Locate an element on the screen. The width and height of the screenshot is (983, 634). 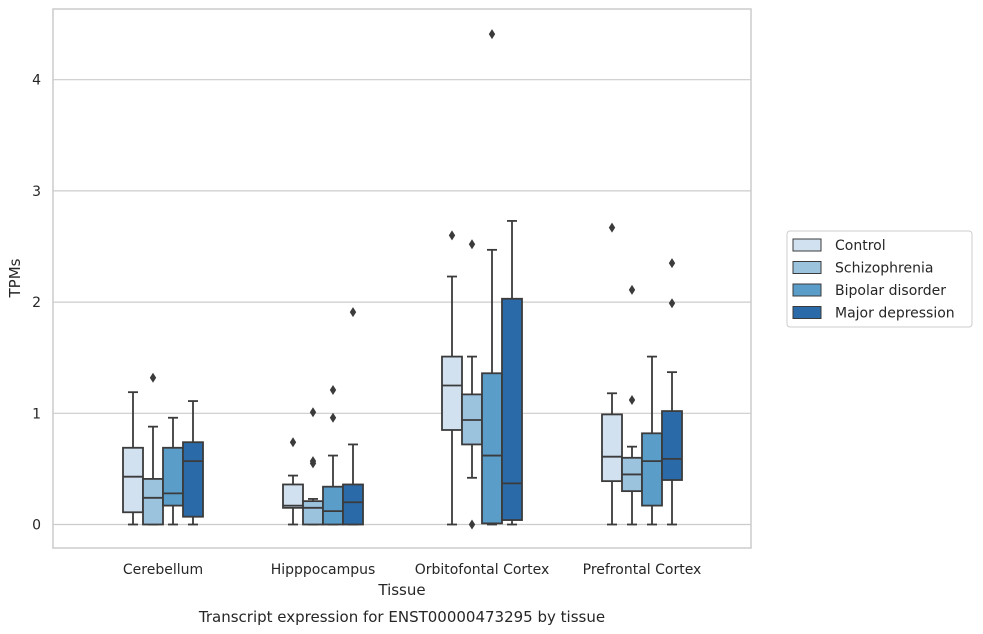
box-bipolar-disorder is located at coordinates (652, 440).